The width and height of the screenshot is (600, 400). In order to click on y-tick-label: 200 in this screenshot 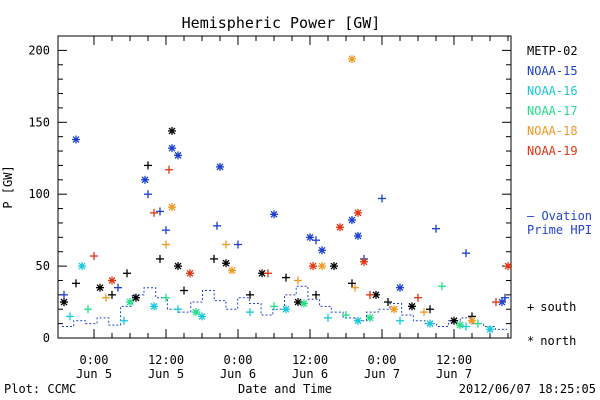, I will do `click(39, 50)`.